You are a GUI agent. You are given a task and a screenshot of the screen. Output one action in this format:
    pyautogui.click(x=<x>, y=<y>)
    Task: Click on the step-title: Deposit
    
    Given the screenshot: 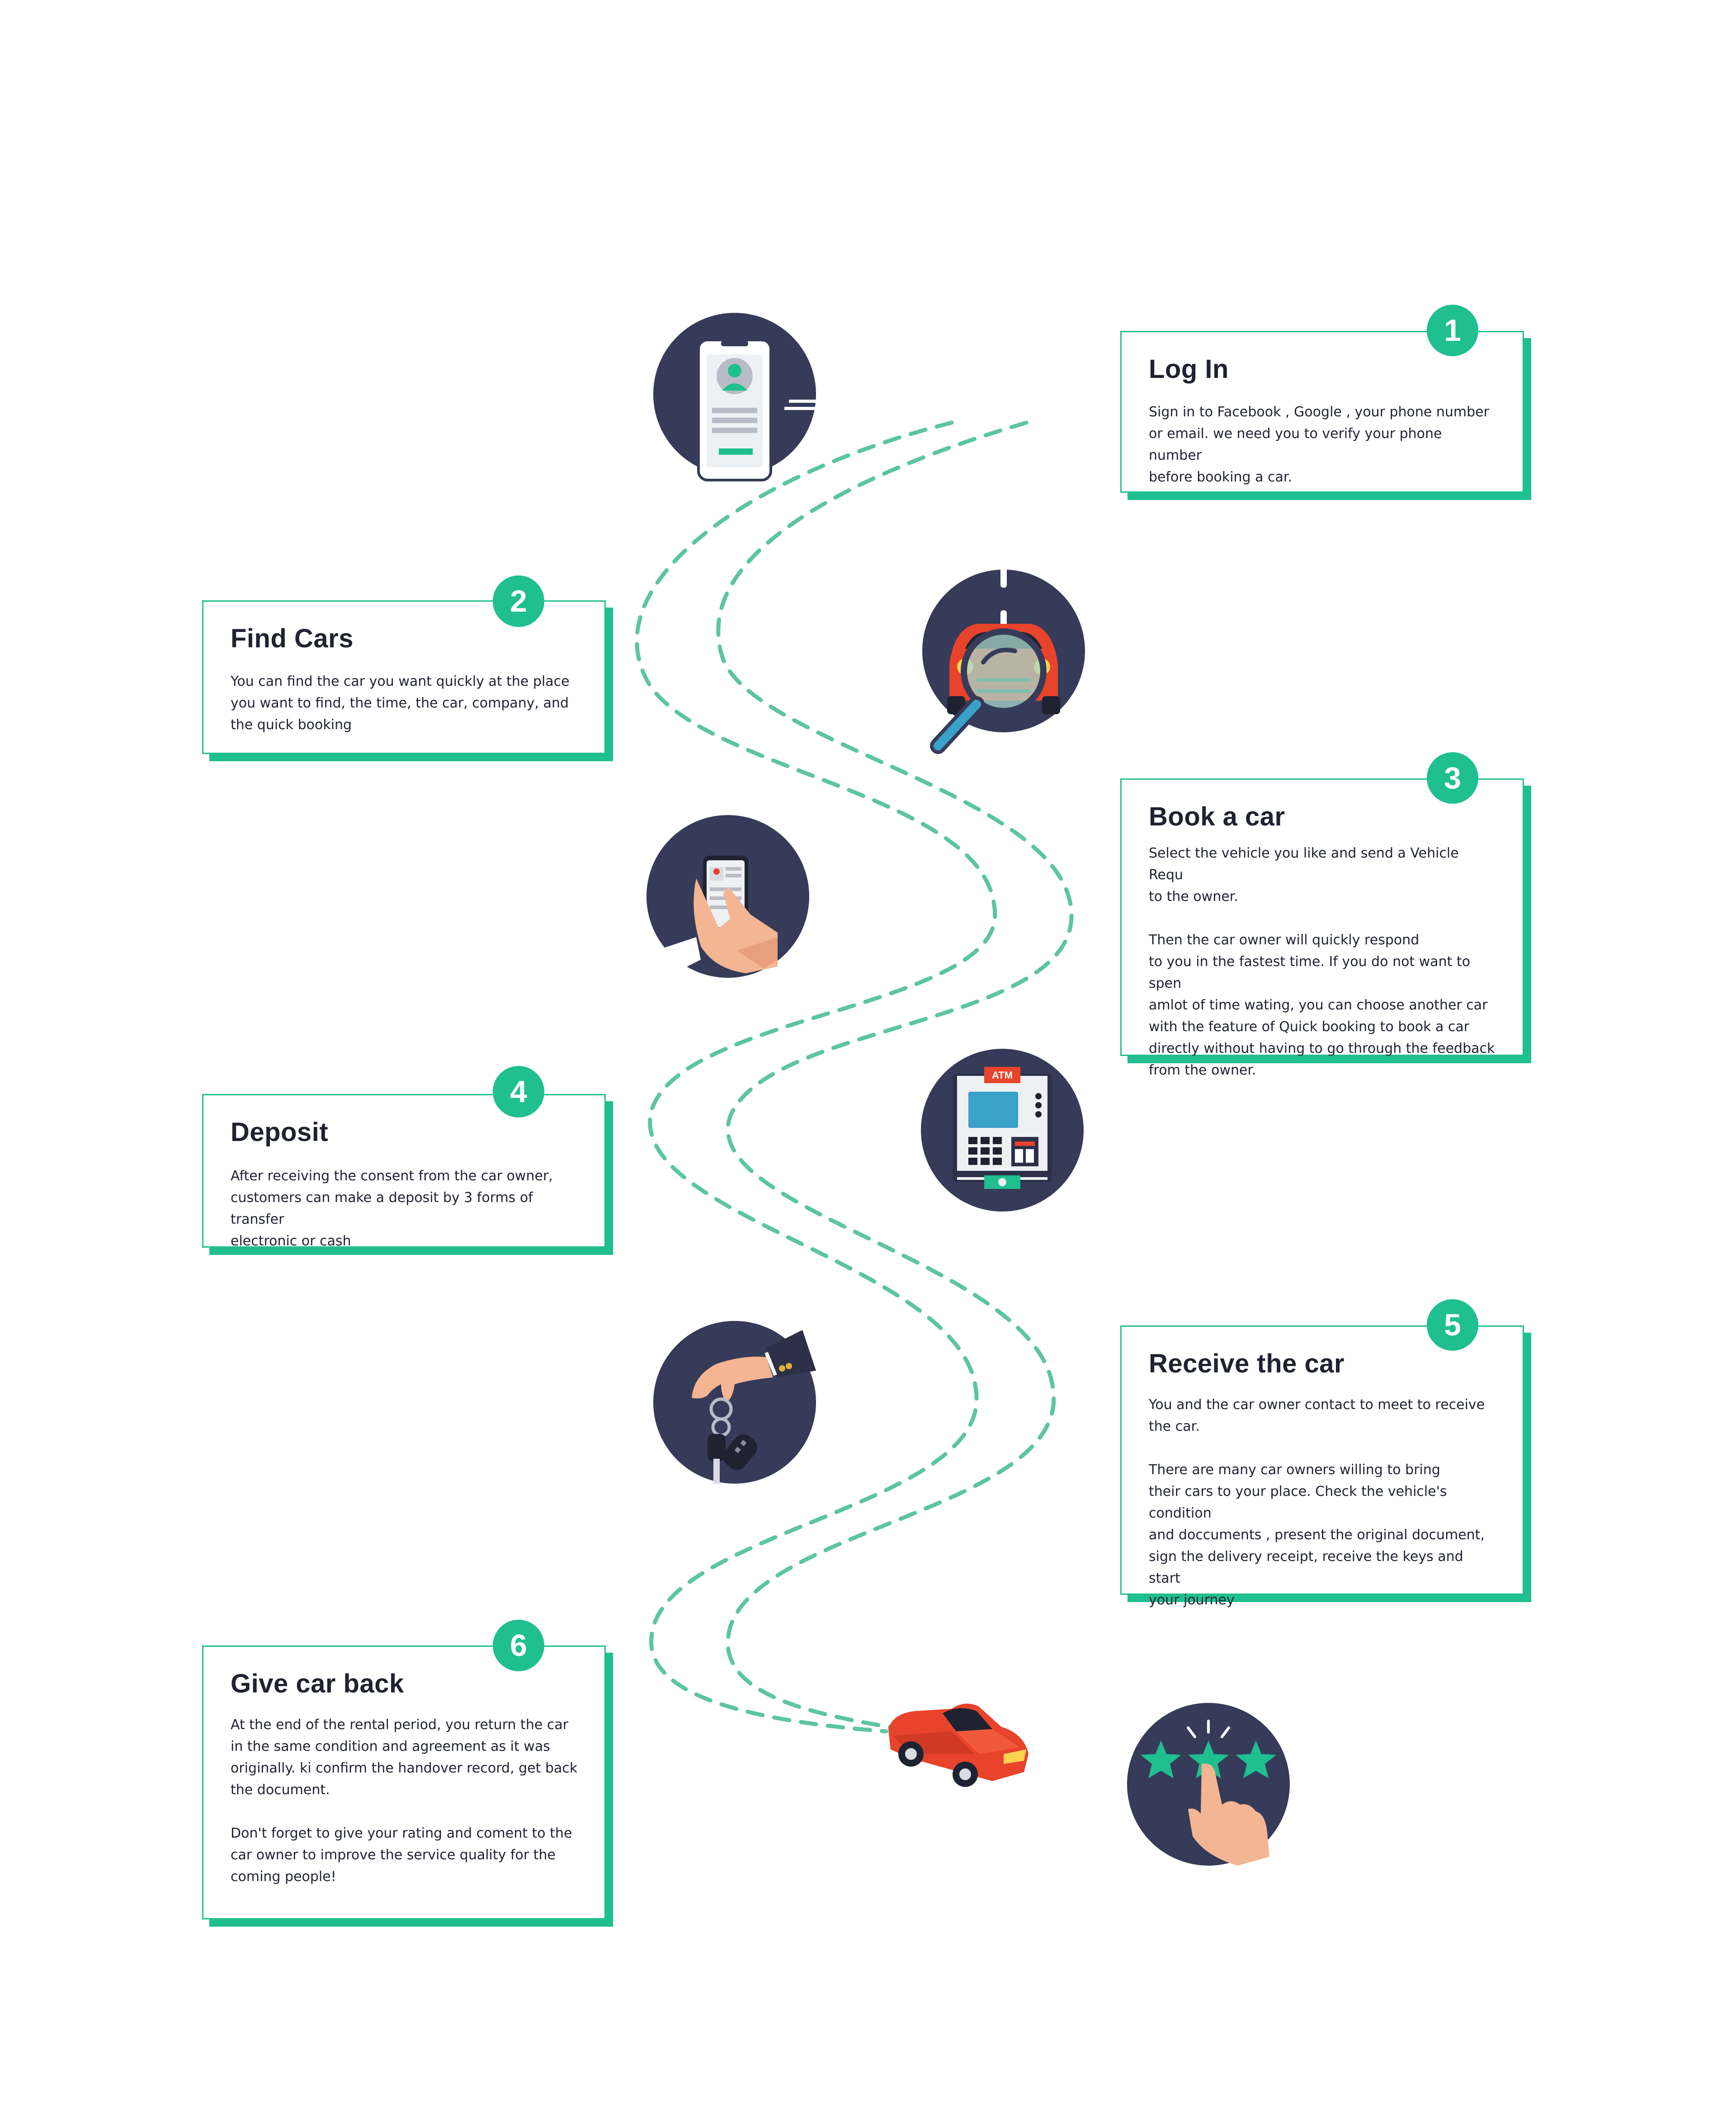 What is the action you would take?
    pyautogui.click(x=280, y=1132)
    